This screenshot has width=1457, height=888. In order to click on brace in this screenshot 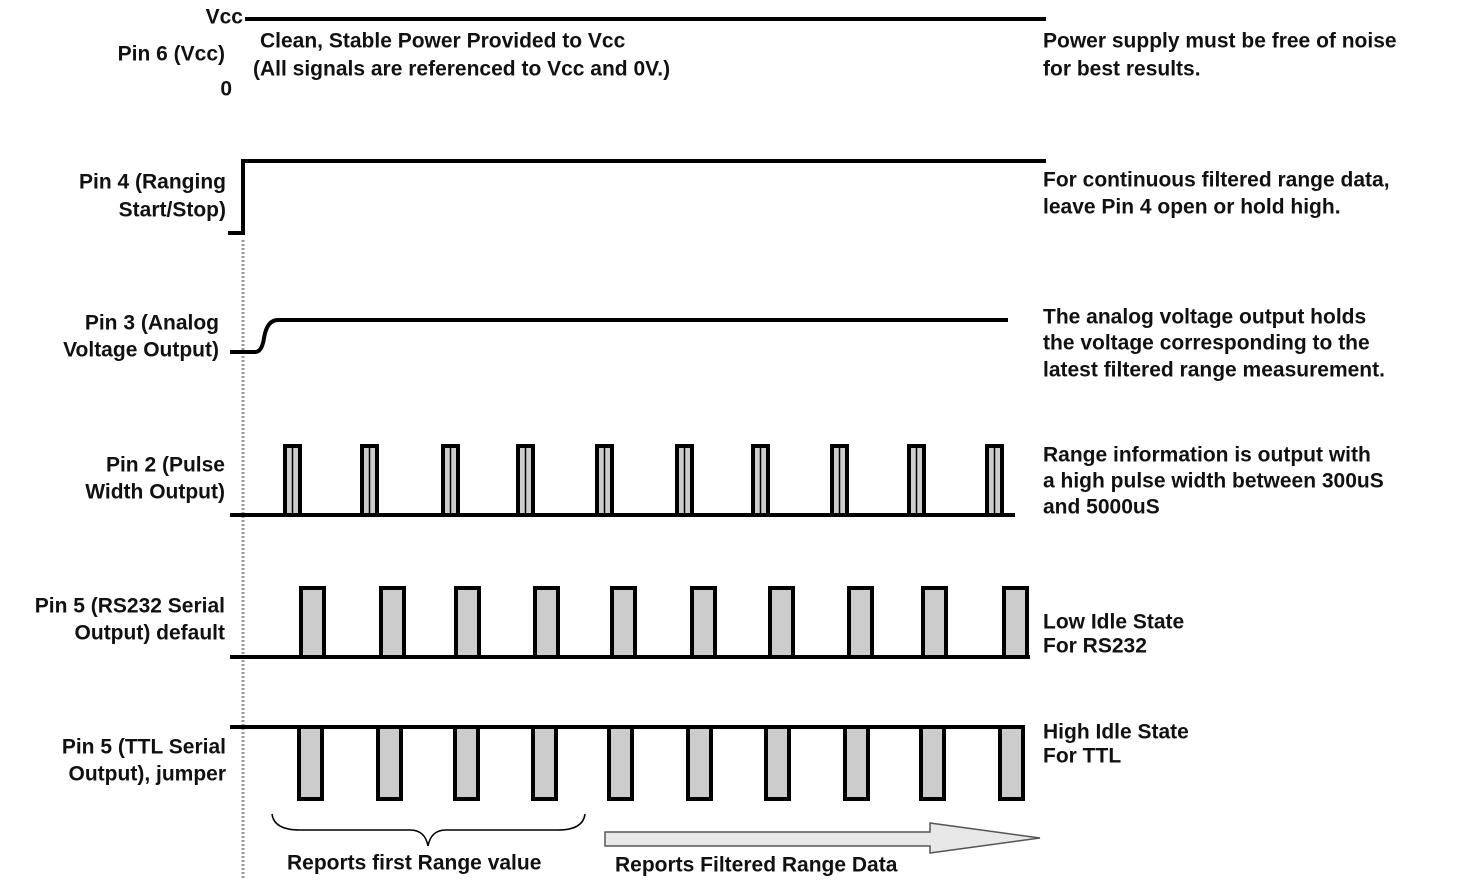, I will do `click(428, 830)`.